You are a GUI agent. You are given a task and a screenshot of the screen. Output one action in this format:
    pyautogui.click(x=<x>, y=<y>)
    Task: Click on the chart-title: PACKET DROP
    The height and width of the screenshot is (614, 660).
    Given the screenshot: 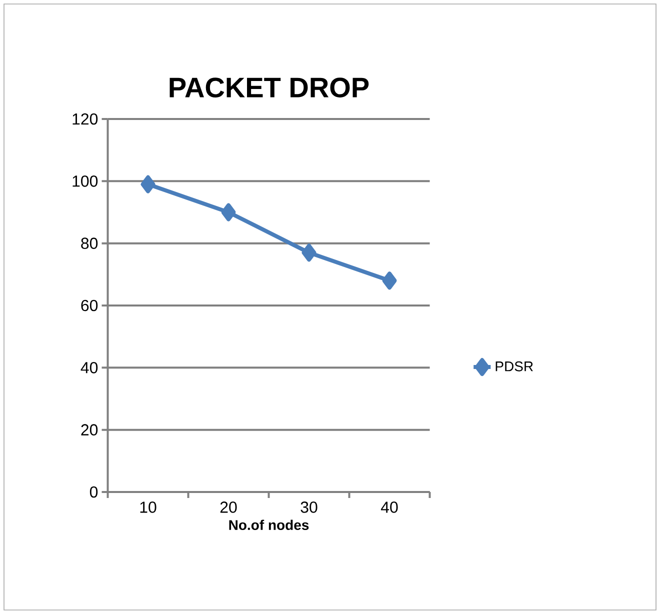 What is the action you would take?
    pyautogui.click(x=269, y=88)
    